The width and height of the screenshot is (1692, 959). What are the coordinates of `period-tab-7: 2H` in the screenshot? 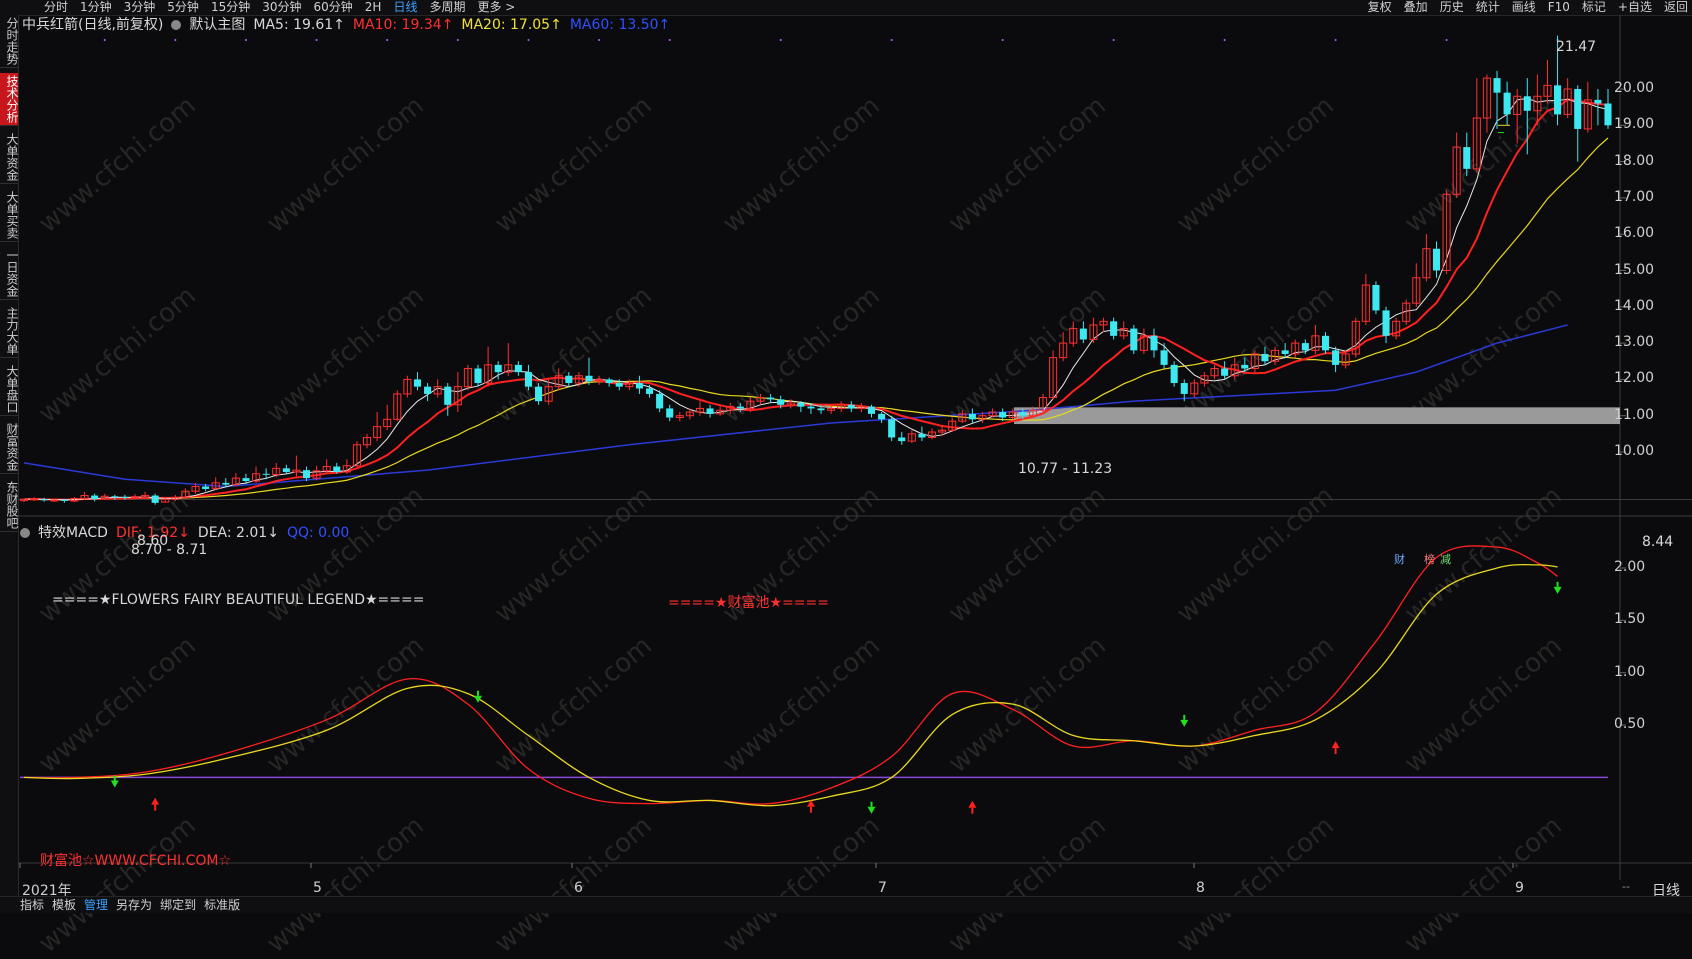 It's located at (373, 7).